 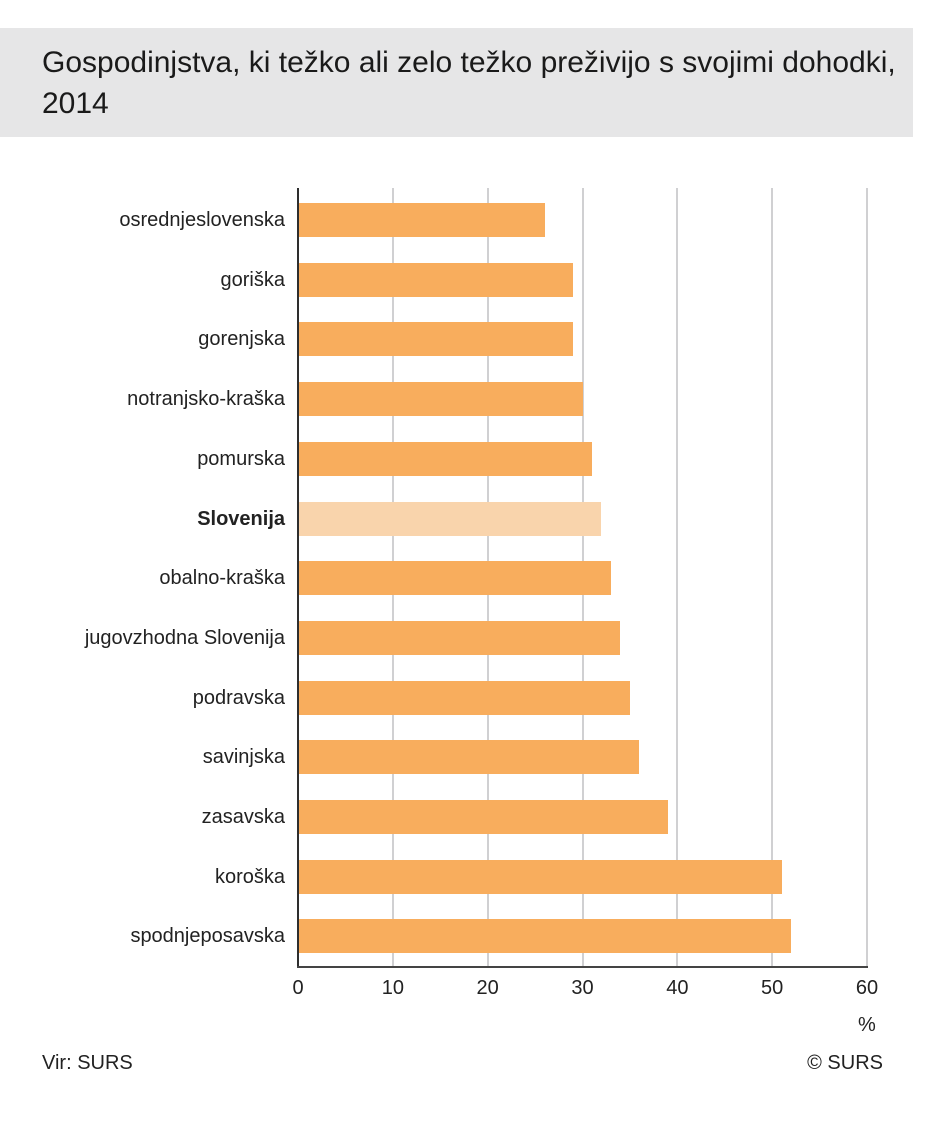 What do you see at coordinates (867, 988) in the screenshot?
I see `x-tick-label: 60` at bounding box center [867, 988].